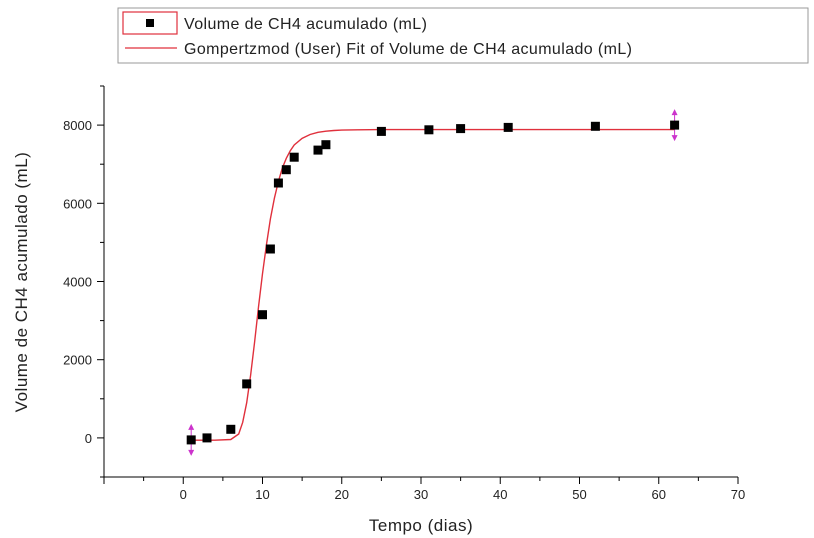 This screenshot has height=538, width=814. I want to click on x-axis-title: Tempo (dias), so click(421, 525).